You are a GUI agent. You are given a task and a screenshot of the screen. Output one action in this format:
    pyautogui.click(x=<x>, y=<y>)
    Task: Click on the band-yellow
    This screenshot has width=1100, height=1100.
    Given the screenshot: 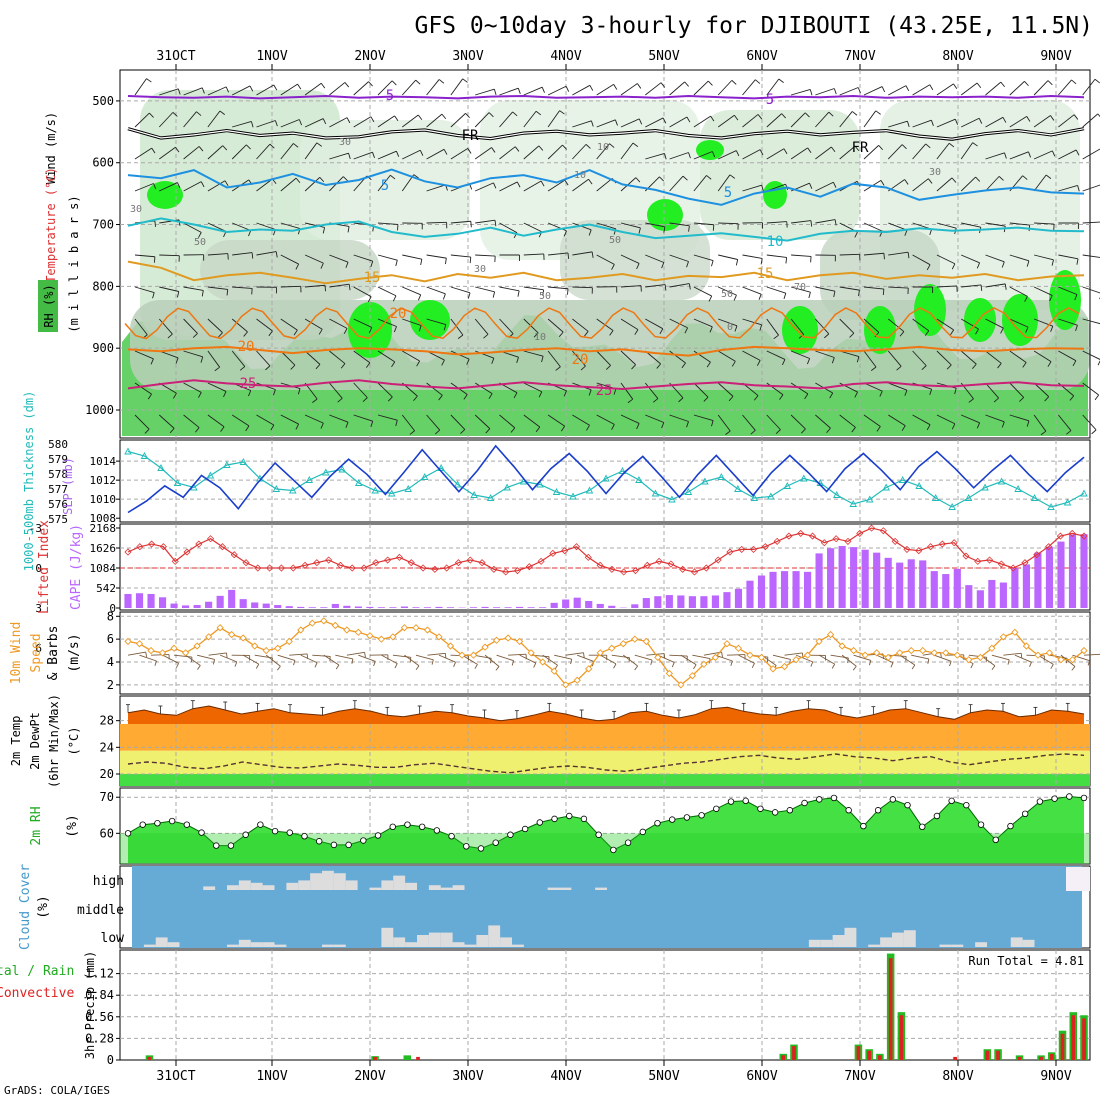 What is the action you would take?
    pyautogui.click(x=605, y=762)
    